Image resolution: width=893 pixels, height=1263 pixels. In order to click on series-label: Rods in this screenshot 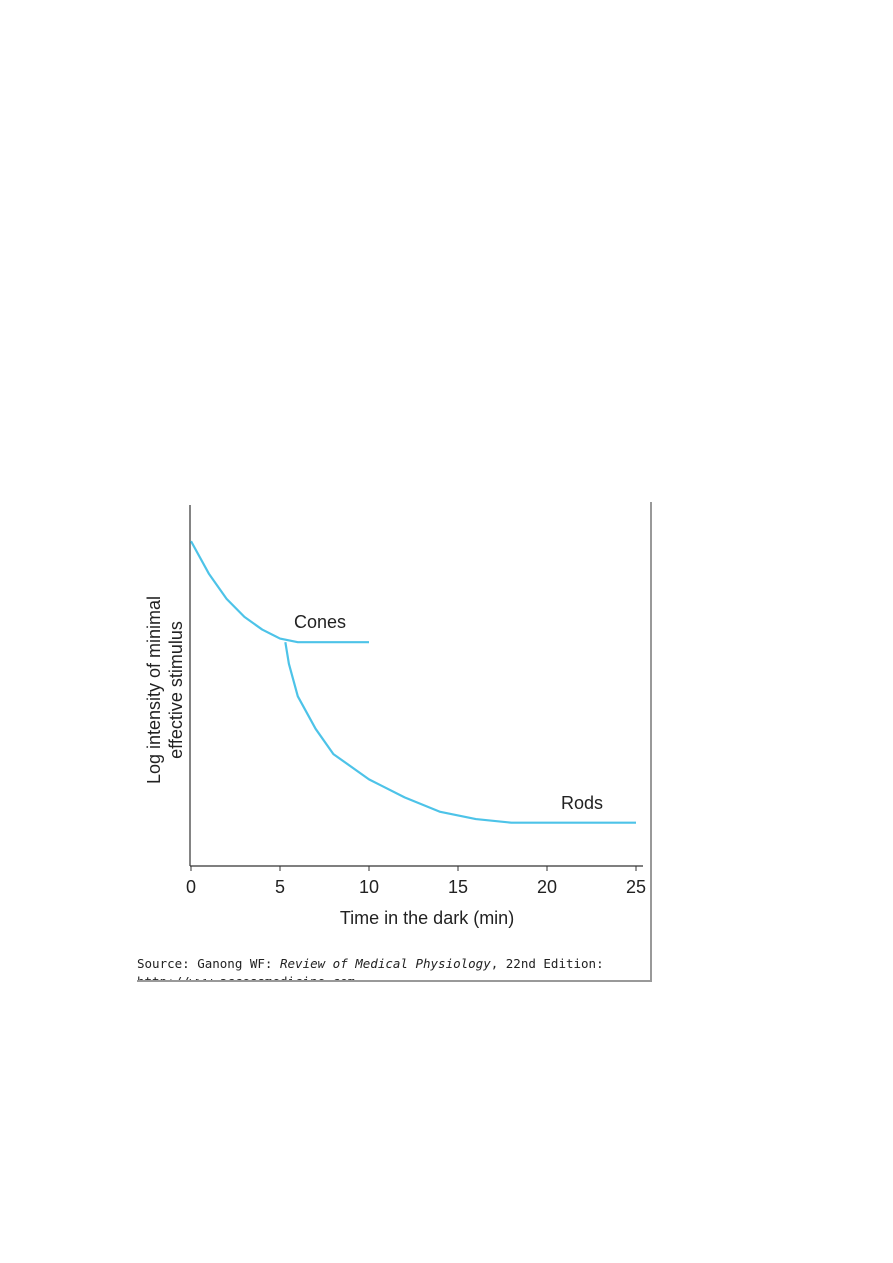, I will do `click(582, 803)`.